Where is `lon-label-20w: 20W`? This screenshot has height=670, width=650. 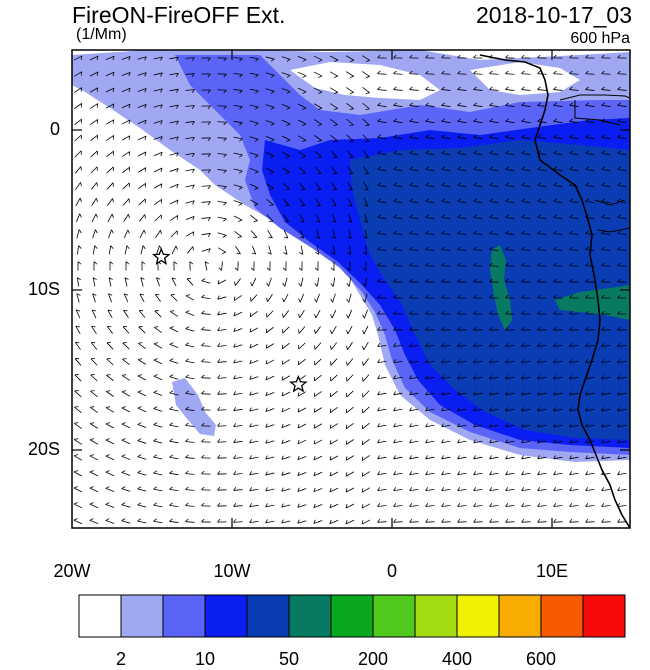 lon-label-20w: 20W is located at coordinates (72, 571).